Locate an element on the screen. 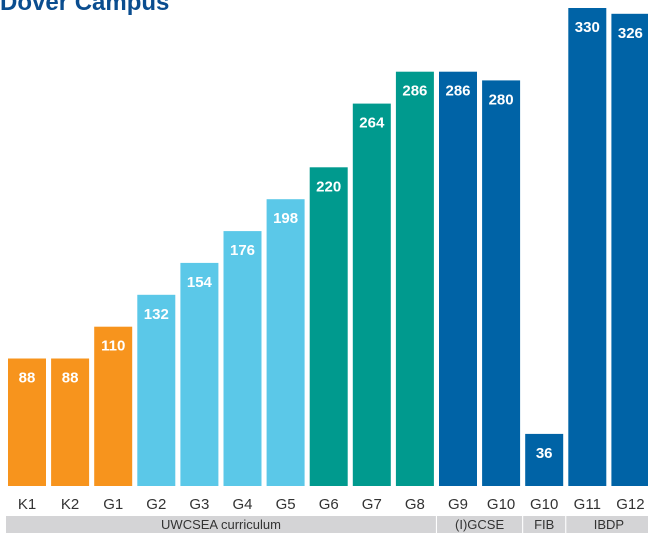  x-tick-label: G1 is located at coordinates (113, 504).